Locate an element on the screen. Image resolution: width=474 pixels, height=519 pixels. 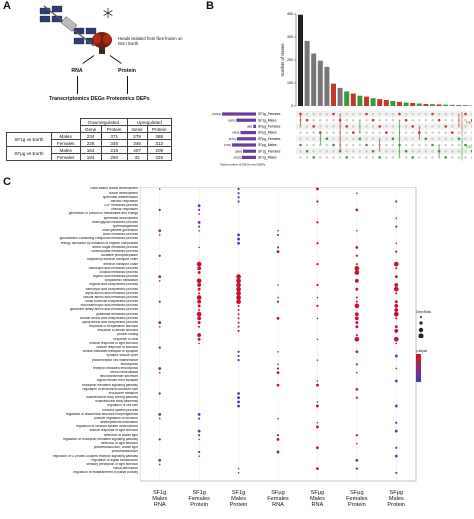
go-term-label: glutamate metabolic process is located at coordinates (117, 314).